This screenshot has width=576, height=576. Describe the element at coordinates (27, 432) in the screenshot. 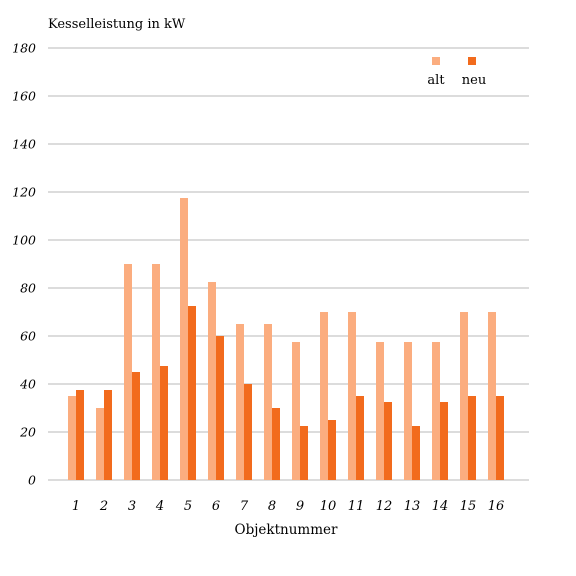

I see `y-tick-label: 20` at that location.